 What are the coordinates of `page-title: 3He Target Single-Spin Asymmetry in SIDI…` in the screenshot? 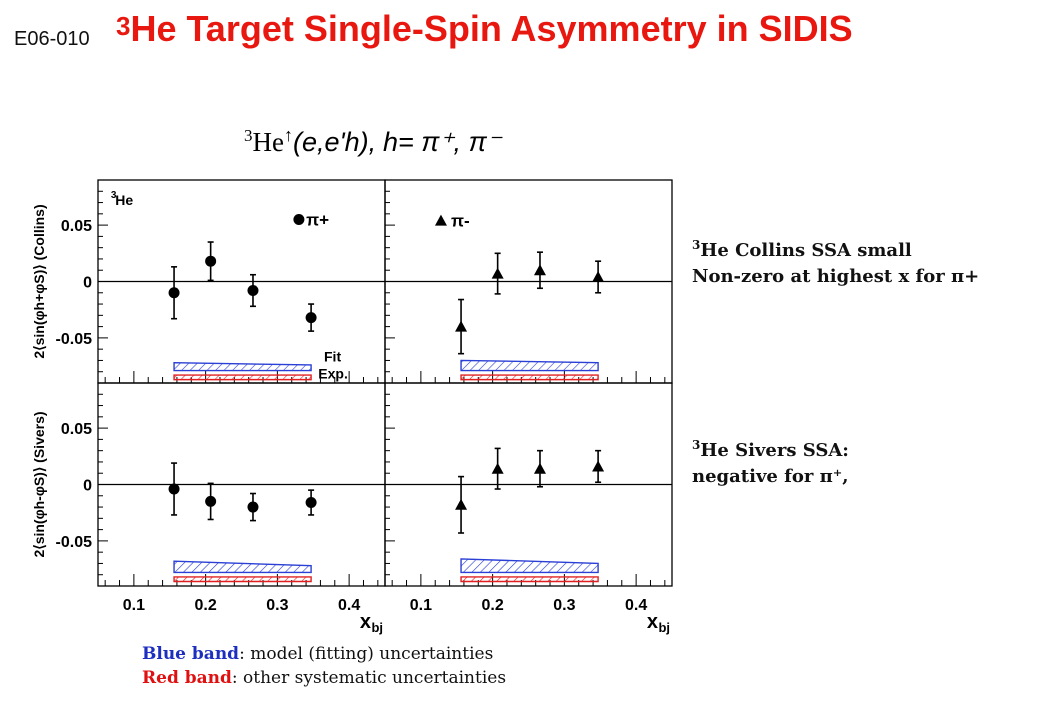 It's located at (484, 29).